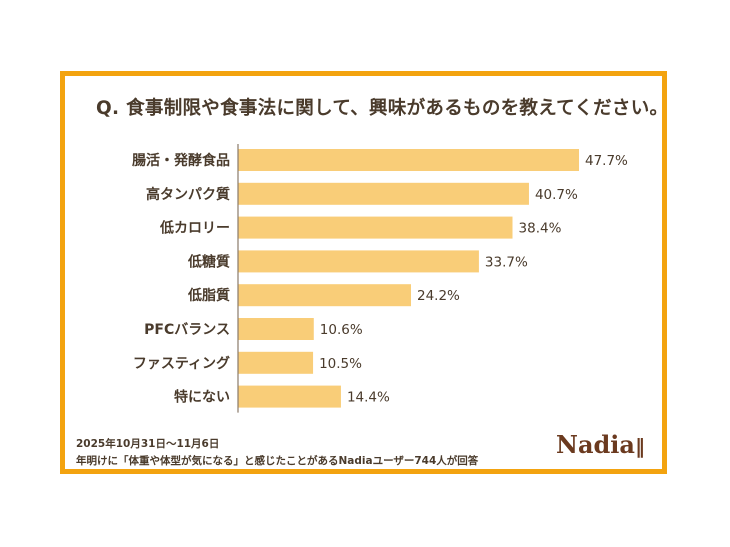 This screenshot has width=730, height=547. What do you see at coordinates (540, 229) in the screenshot?
I see `value-label: 38.4%` at bounding box center [540, 229].